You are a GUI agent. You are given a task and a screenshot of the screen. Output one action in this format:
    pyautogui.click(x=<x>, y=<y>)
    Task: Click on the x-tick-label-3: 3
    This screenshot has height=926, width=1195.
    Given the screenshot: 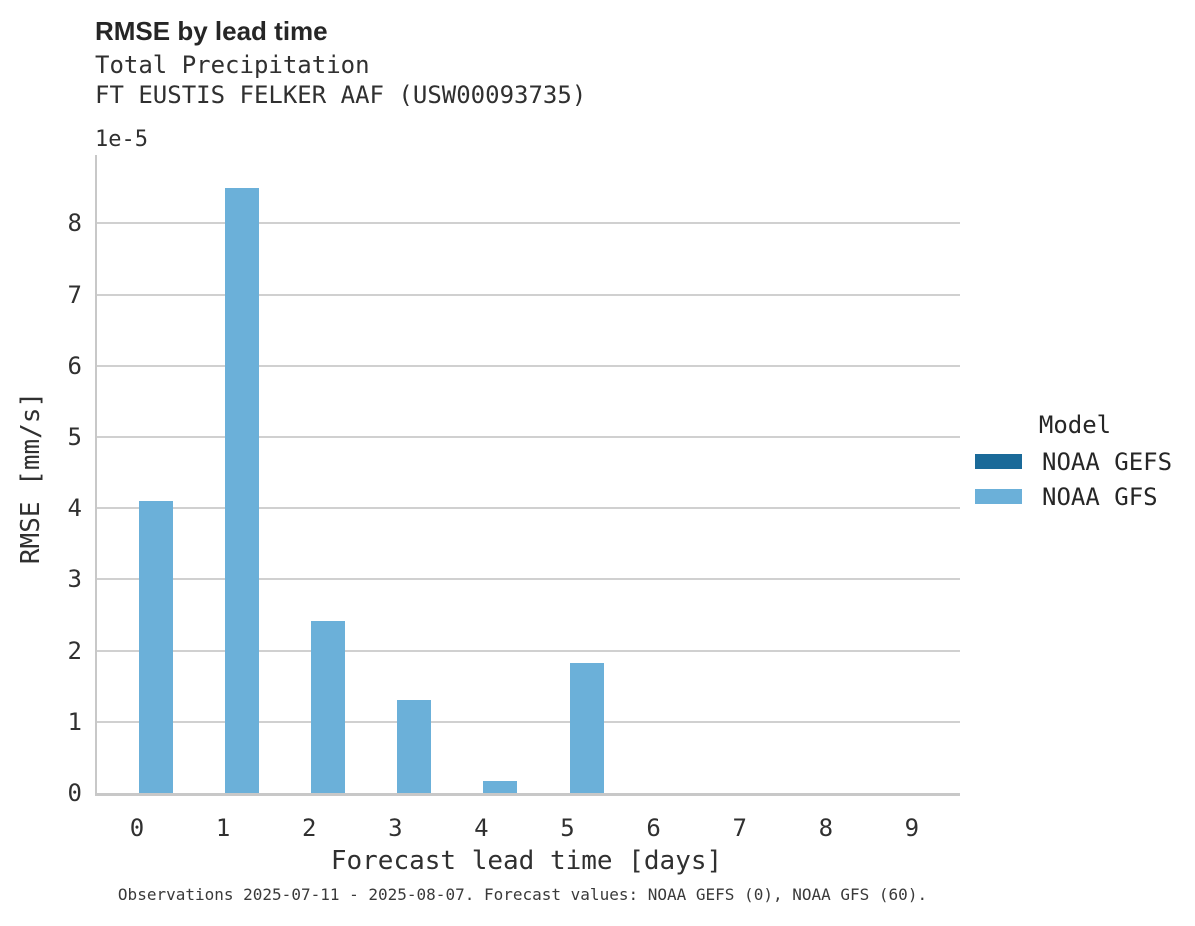 What is the action you would take?
    pyautogui.click(x=395, y=828)
    